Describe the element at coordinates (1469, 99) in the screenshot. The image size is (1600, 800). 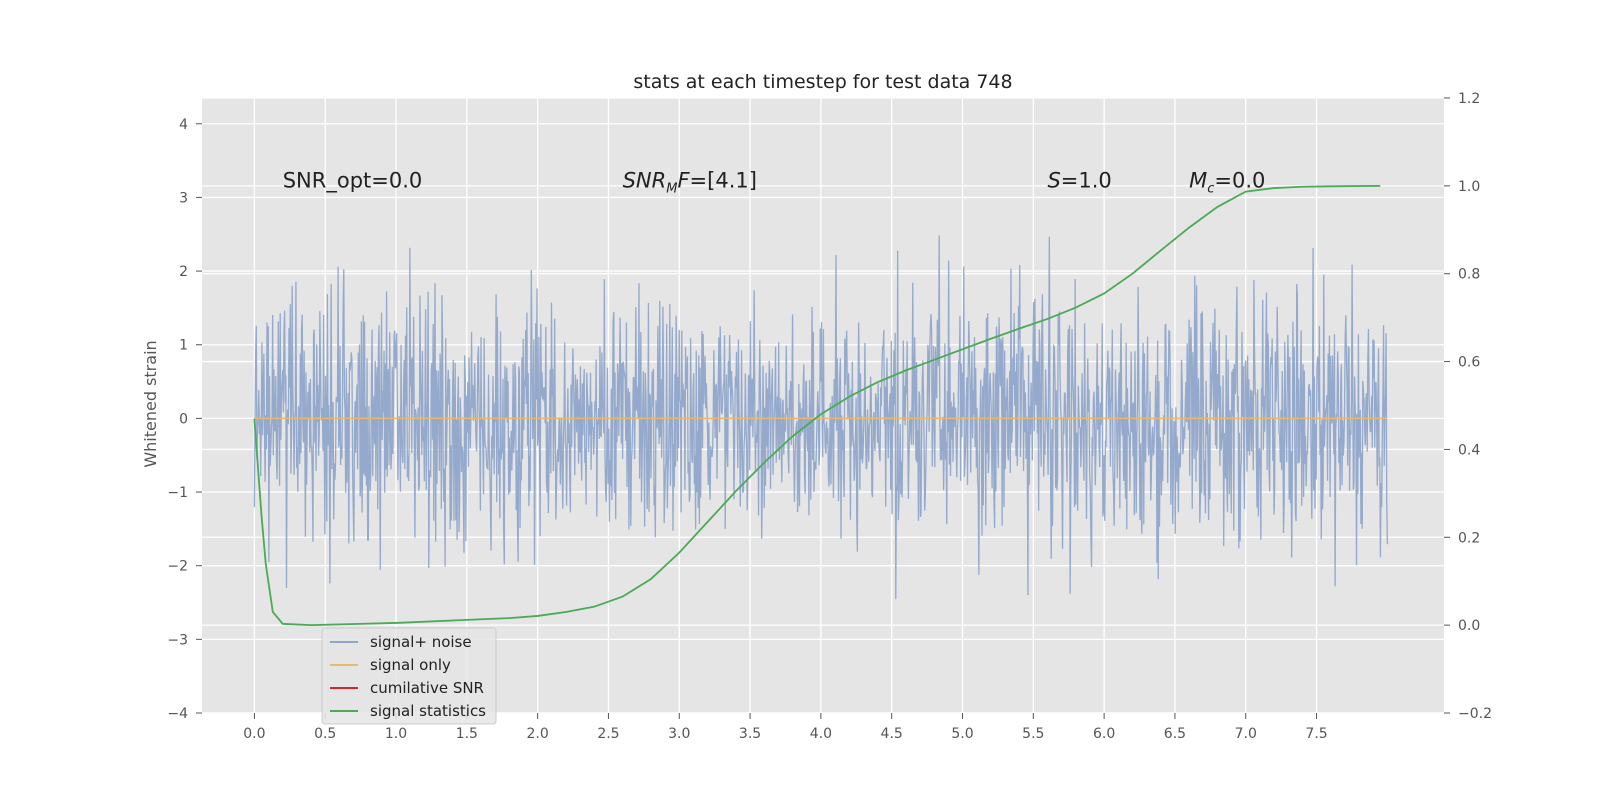
I see `y2-tick-label: 1.2` at that location.